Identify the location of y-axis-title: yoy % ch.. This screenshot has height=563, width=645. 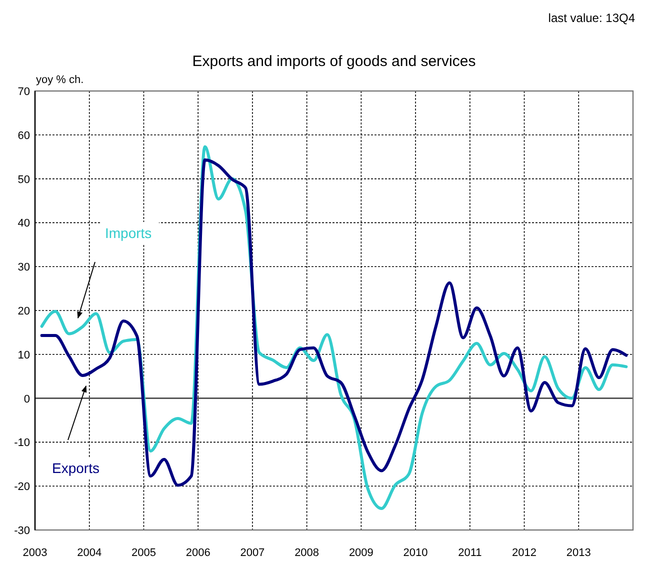
(60, 80).